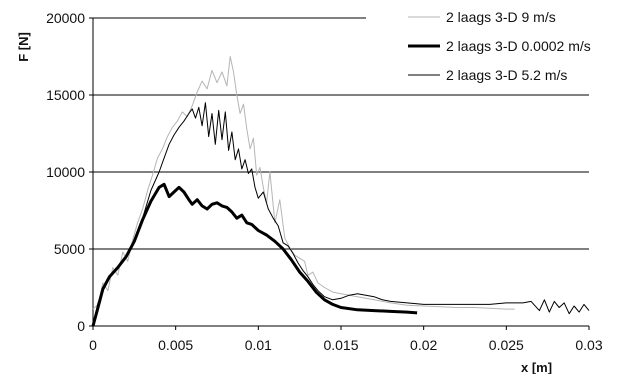 The height and width of the screenshot is (379, 633). I want to click on y-tick-label-1: 5000, so click(69, 249).